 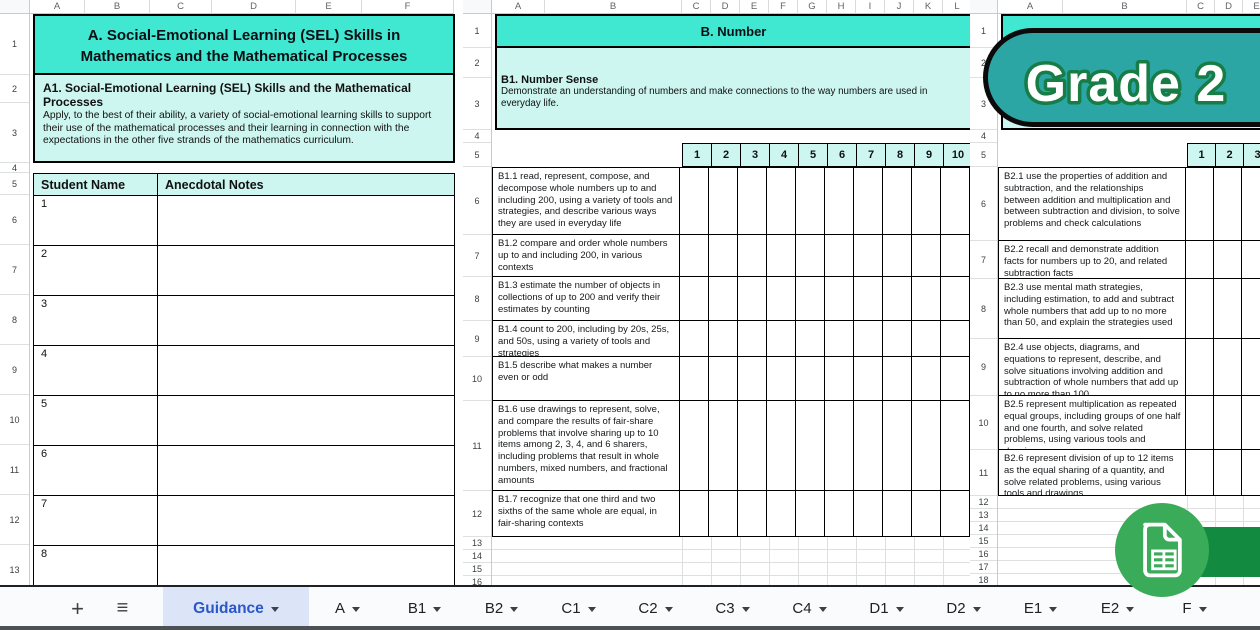 I want to click on student-name-cell: 6, so click(x=96, y=470).